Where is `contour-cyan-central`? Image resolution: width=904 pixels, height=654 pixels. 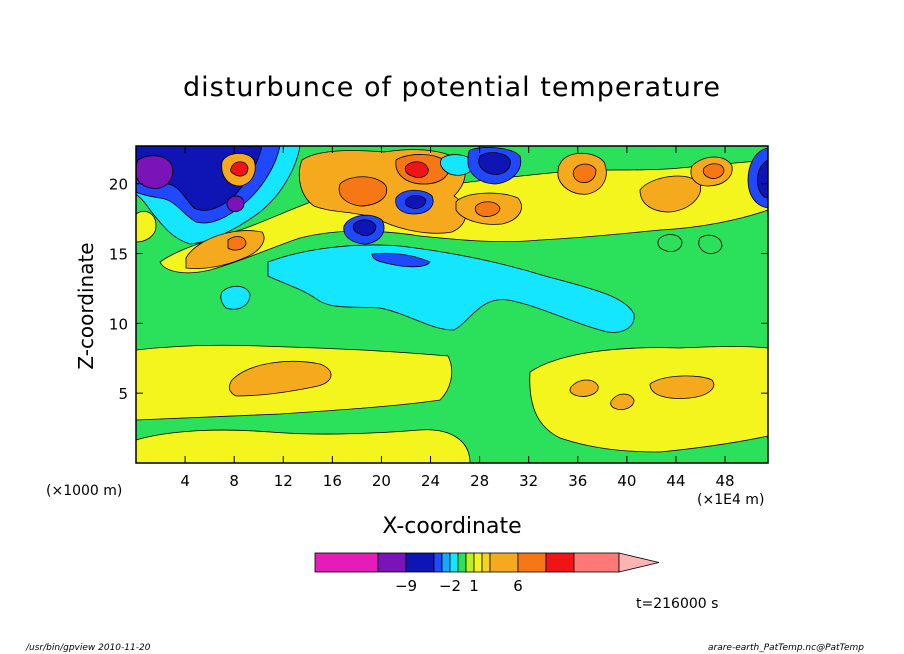 contour-cyan-central is located at coordinates (457, 165).